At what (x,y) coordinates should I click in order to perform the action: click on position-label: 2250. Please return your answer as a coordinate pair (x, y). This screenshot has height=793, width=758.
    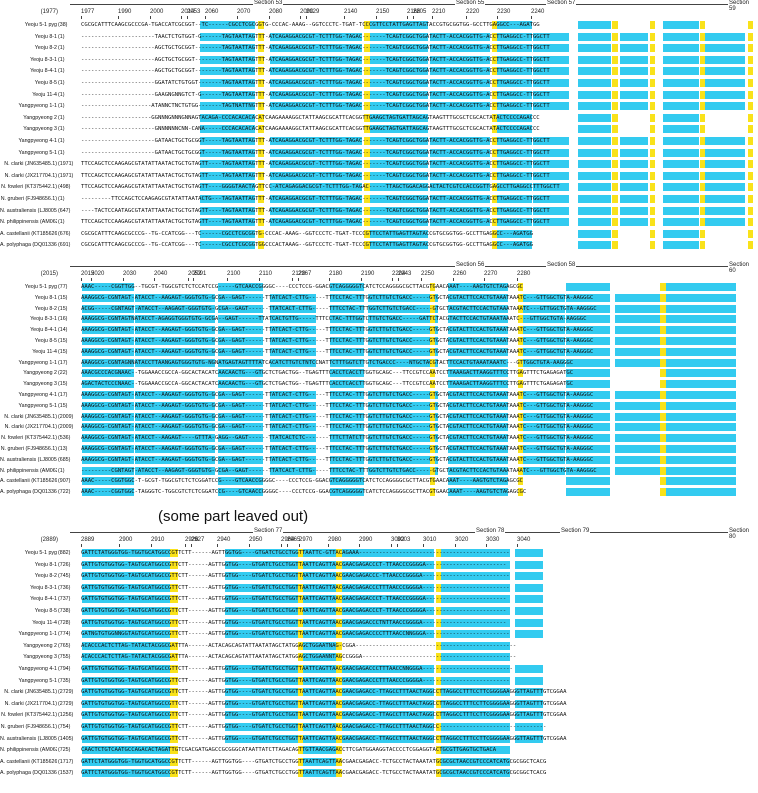
    Looking at the image, I should click on (428, 274).